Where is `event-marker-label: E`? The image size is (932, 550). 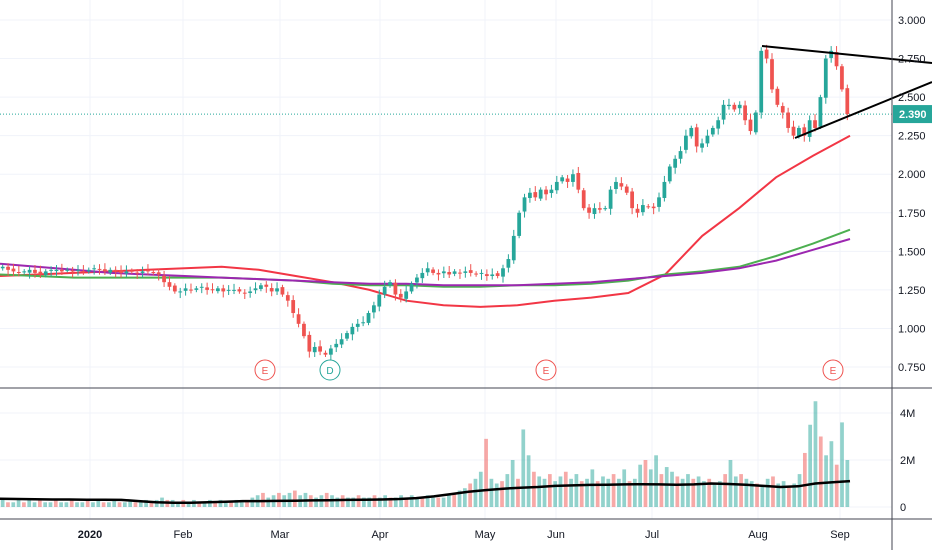
event-marker-label: E is located at coordinates (265, 371).